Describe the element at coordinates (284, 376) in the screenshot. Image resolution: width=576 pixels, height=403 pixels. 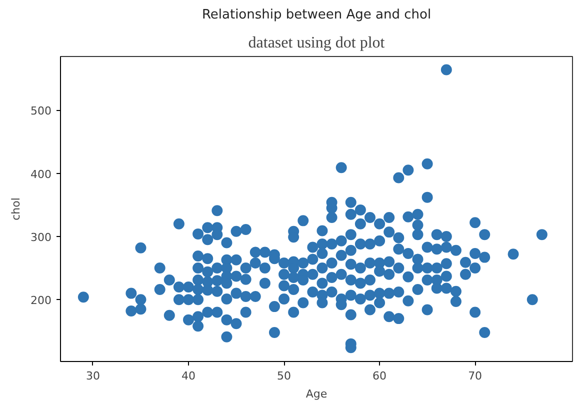
I see `x-tick-label: 50` at that location.